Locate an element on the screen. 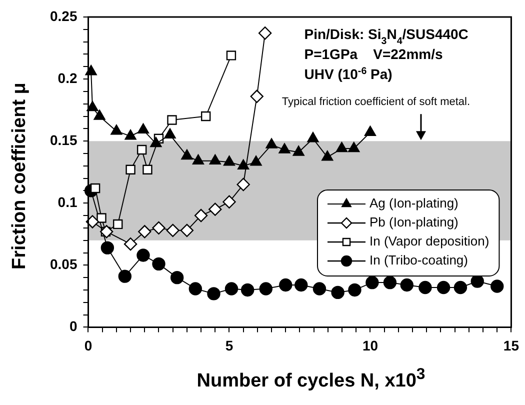 The image size is (525, 405). legend-label: In (Vapor deposition) is located at coordinates (429, 241).